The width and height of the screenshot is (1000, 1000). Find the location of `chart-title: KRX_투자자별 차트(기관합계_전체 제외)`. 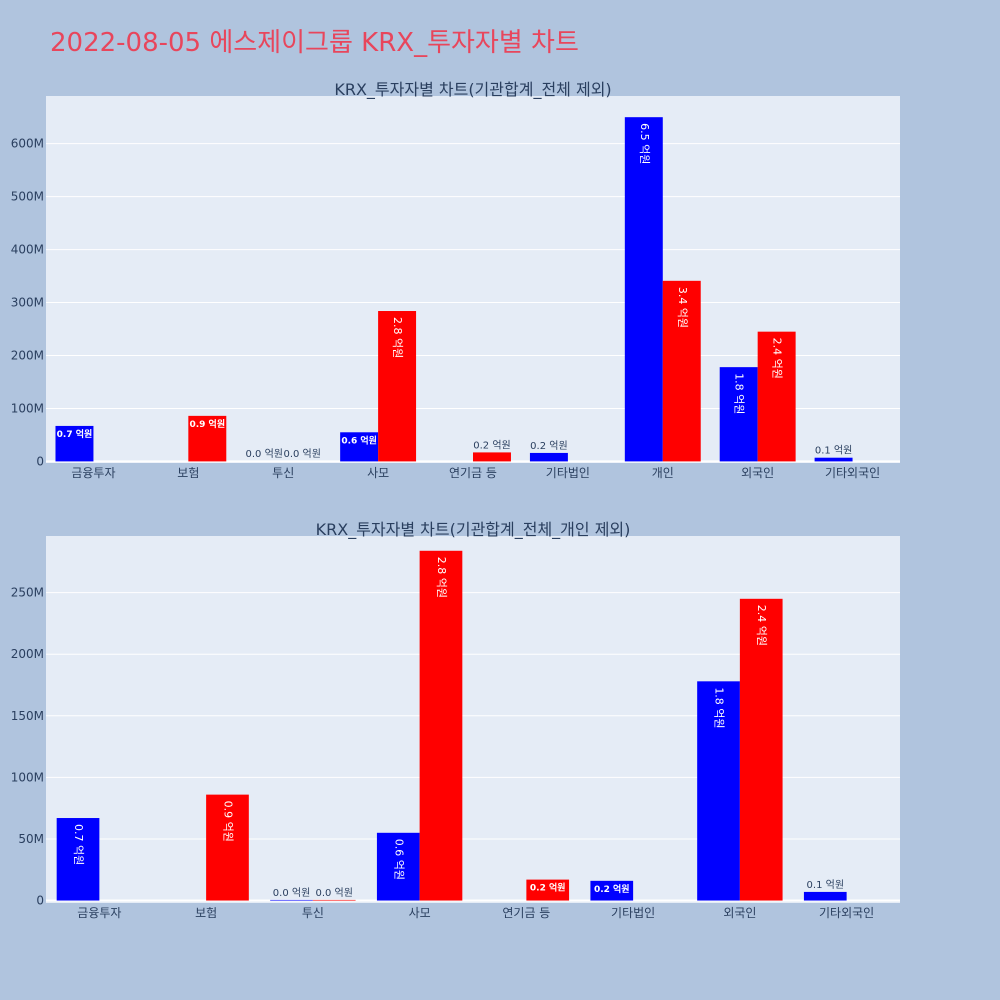

chart-title: KRX_투자자별 차트(기관합계_전체 제외) is located at coordinates (472, 90).